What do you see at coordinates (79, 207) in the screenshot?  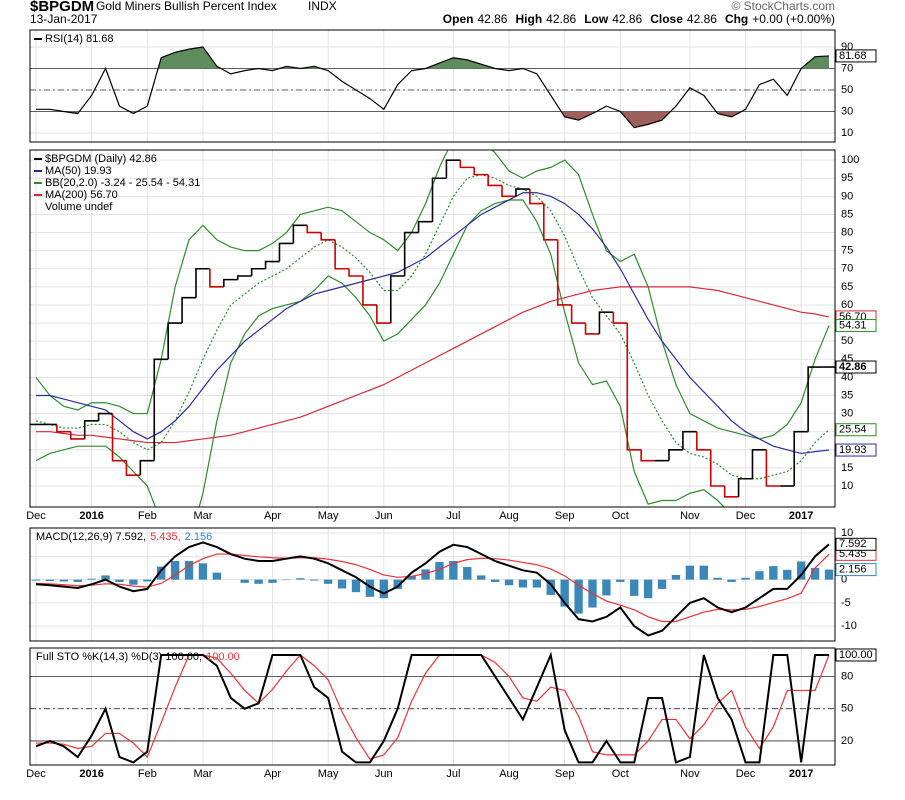 I see `legend-entry: Volume undef` at bounding box center [79, 207].